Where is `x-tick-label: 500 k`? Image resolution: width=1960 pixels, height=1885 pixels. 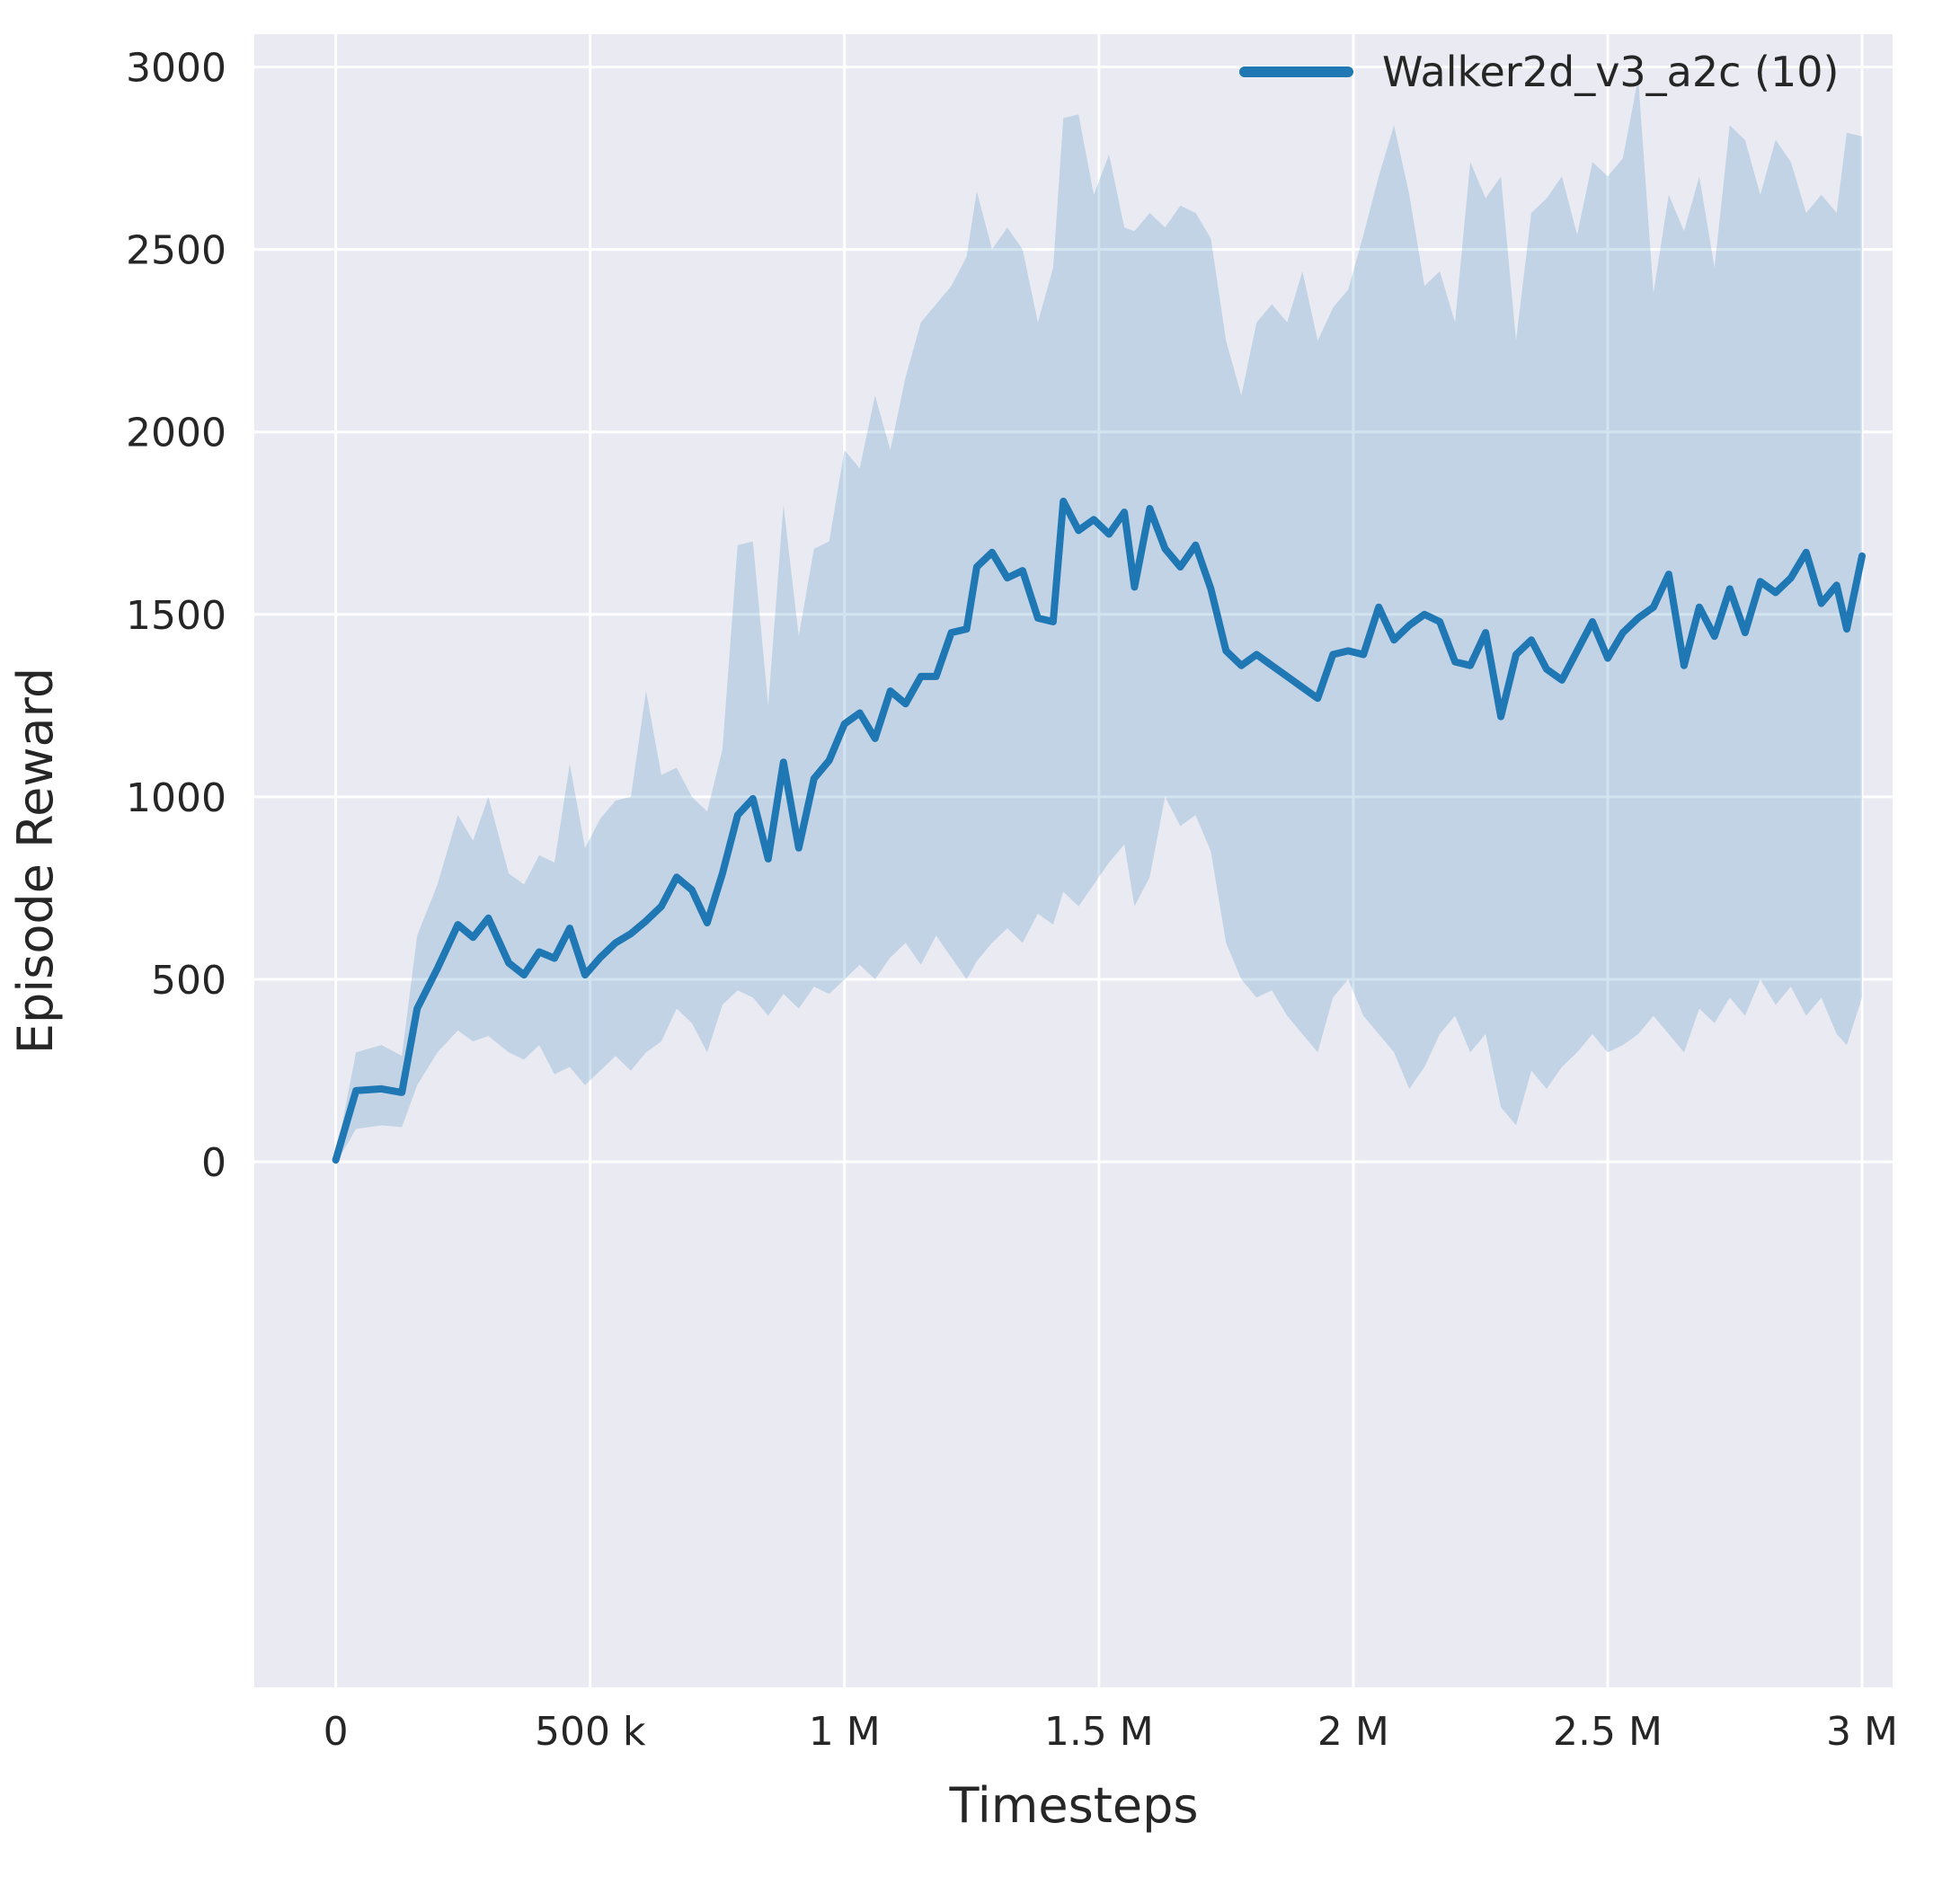 x-tick-label: 500 k is located at coordinates (591, 1732).